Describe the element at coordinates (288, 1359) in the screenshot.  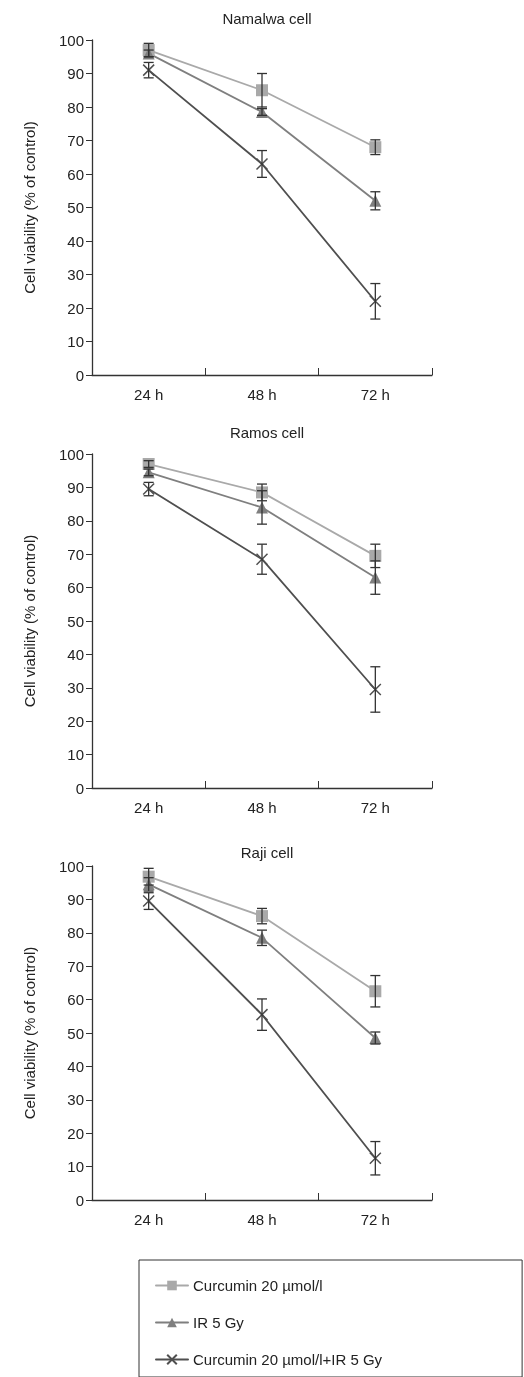
I see `legend-label: Curcumin 20 µmol/l+IR 5 Gy` at that location.